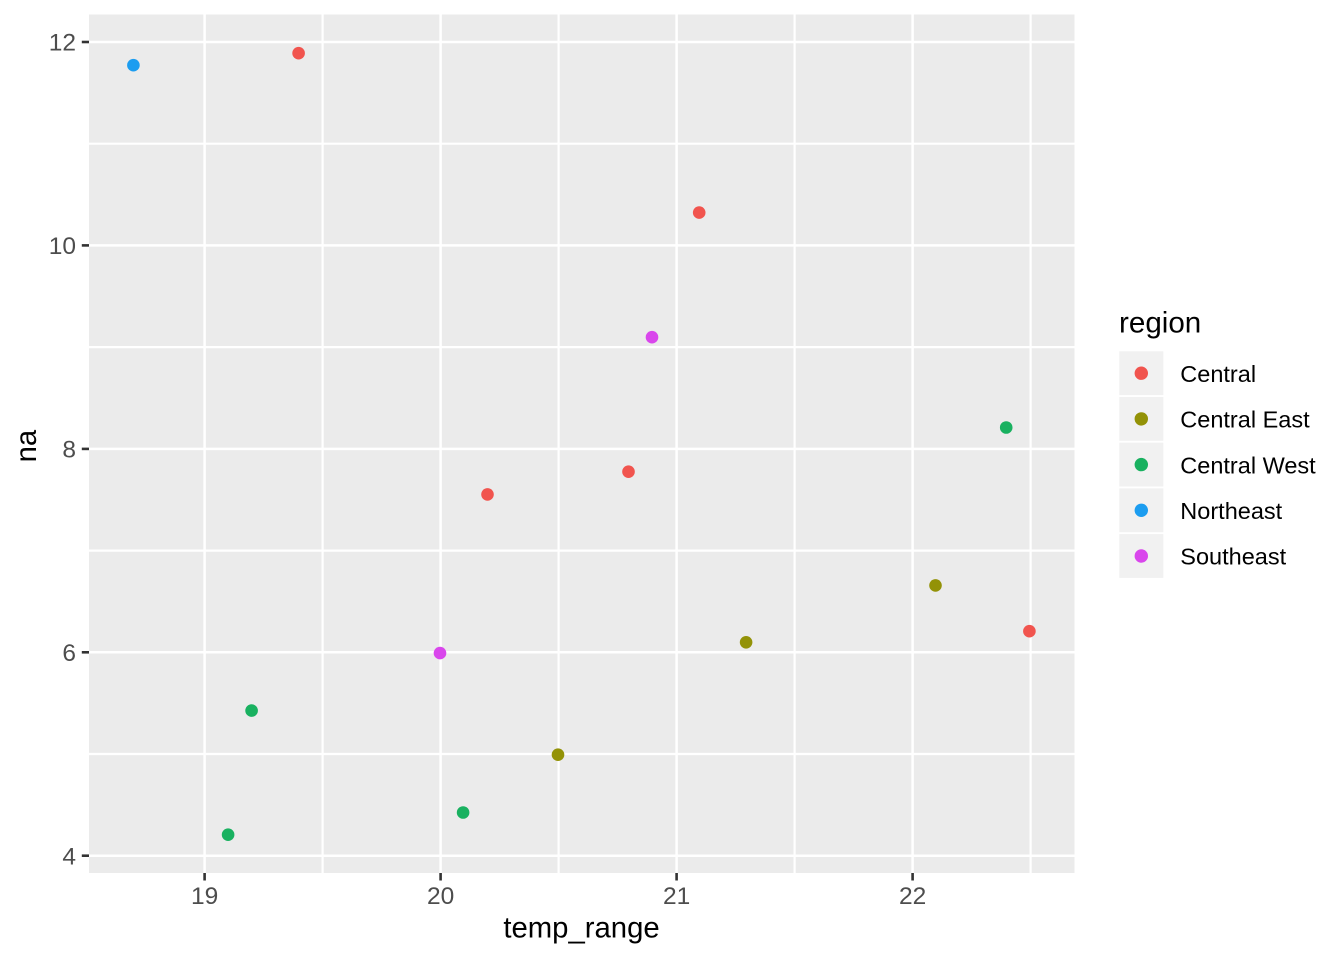 The height and width of the screenshot is (960, 1344). Describe the element at coordinates (26, 445) in the screenshot. I see `svg-text: na` at that location.